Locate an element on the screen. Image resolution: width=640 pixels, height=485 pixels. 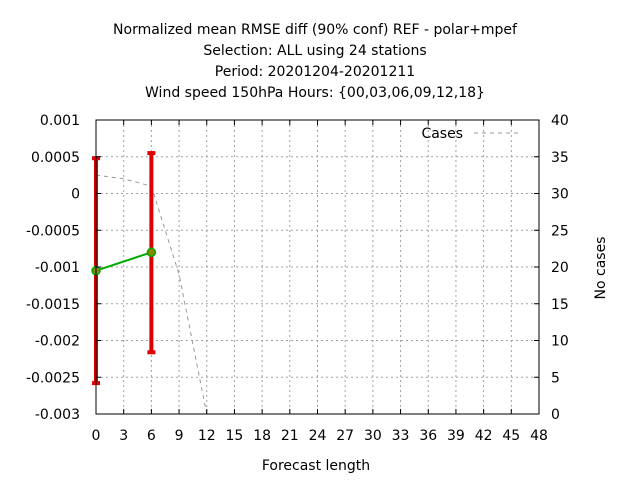
main-series-line is located at coordinates (123, 261).